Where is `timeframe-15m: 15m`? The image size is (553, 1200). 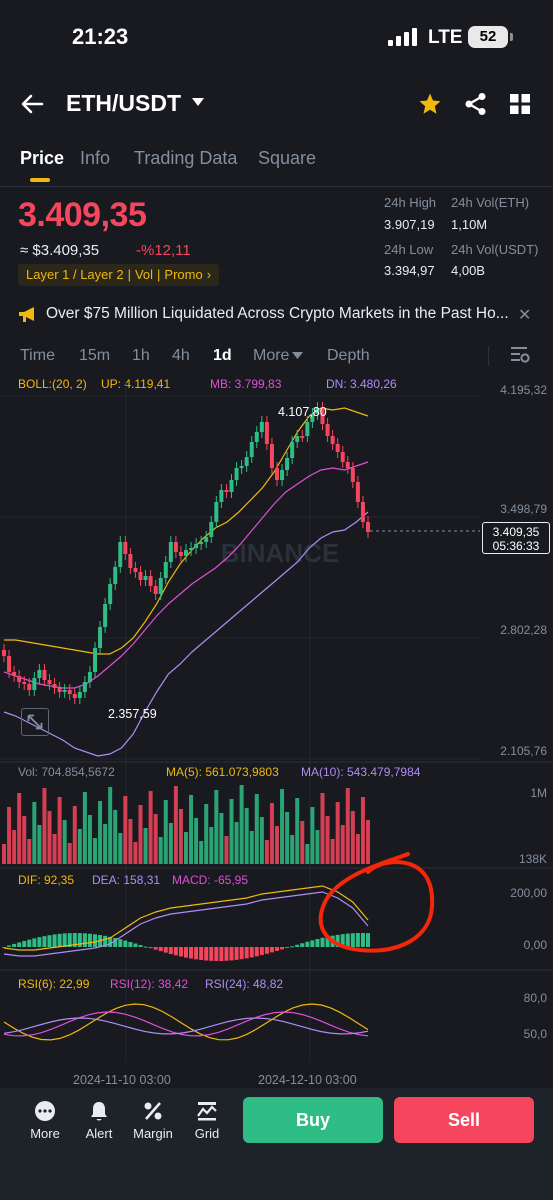 timeframe-15m: 15m is located at coordinates (95, 355).